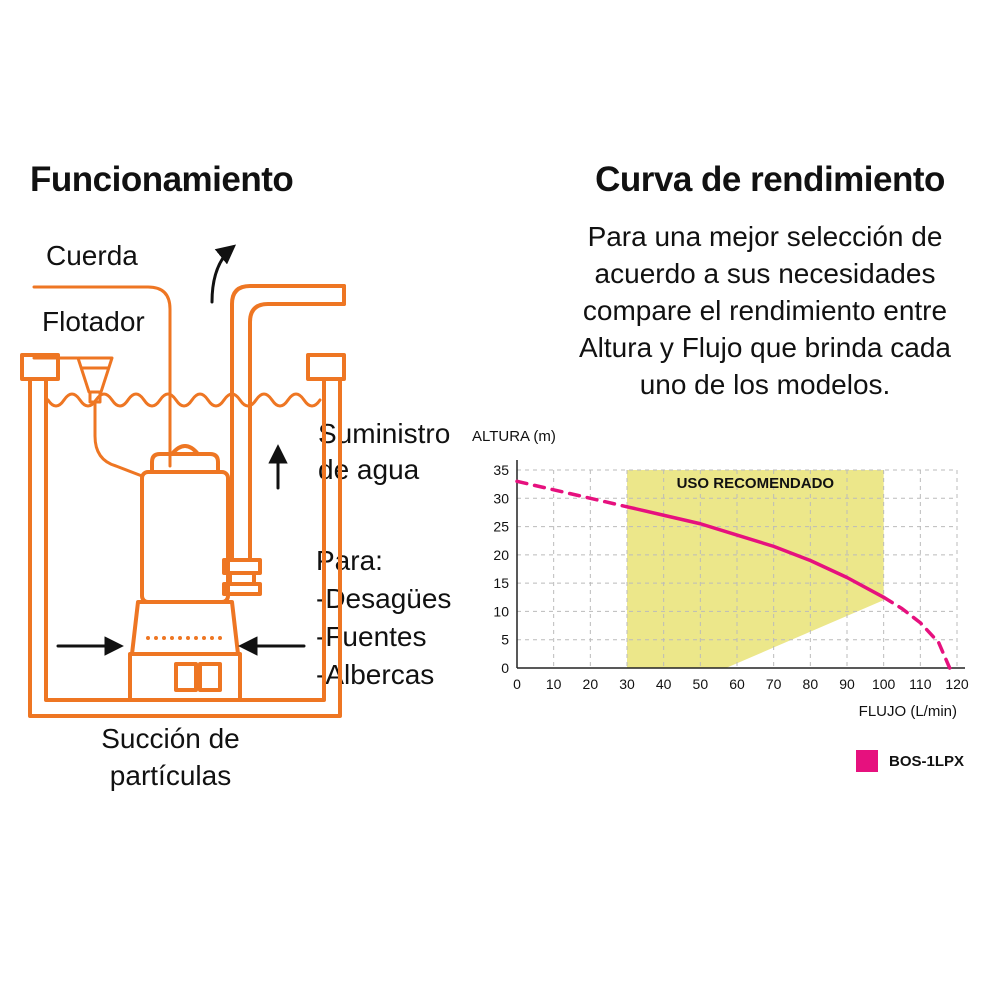 The height and width of the screenshot is (1000, 1000). Describe the element at coordinates (514, 436) in the screenshot. I see `y-axis-label: ALTURA (m)` at that location.